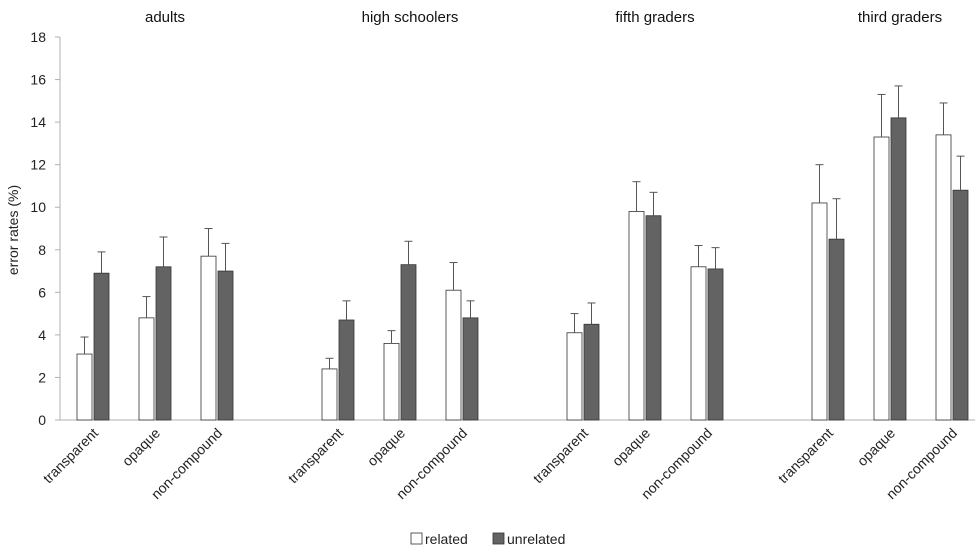  I want to click on legend-label-related: related, so click(446, 539).